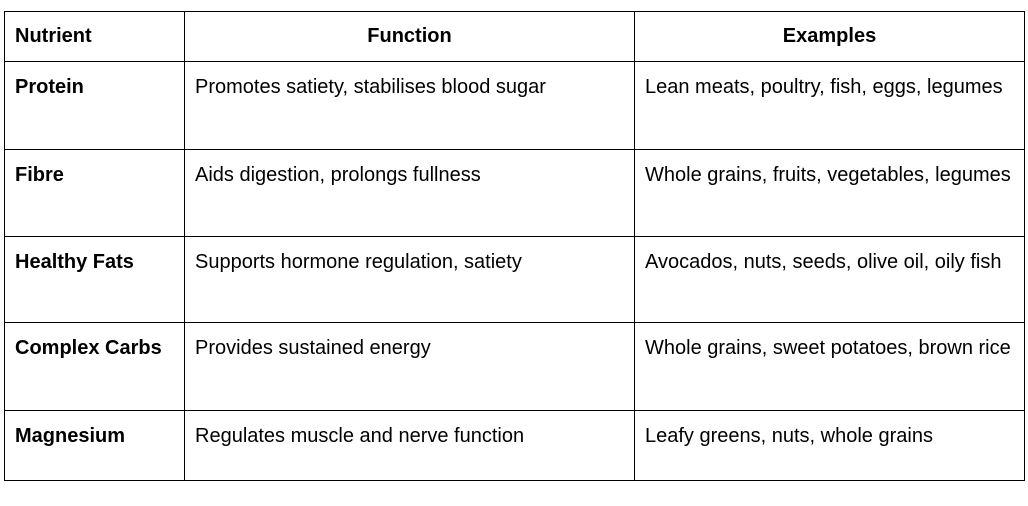 The height and width of the screenshot is (506, 1028). Describe the element at coordinates (94, 366) in the screenshot. I see `nutrient-cell: Complex Carbs` at that location.